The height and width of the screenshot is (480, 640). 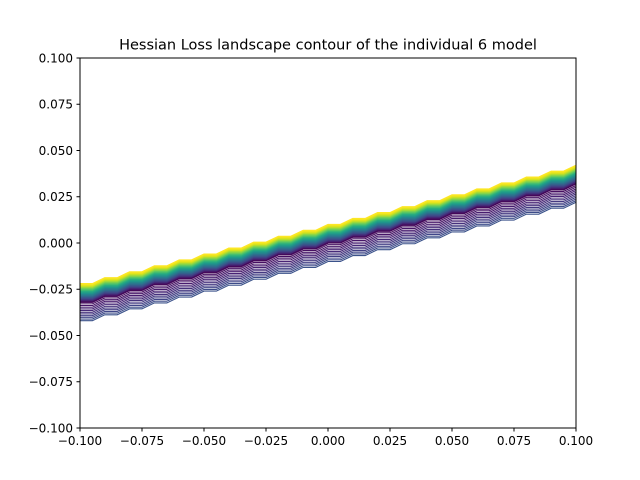 What do you see at coordinates (204, 441) in the screenshot?
I see `x-tick-label: −0.050` at bounding box center [204, 441].